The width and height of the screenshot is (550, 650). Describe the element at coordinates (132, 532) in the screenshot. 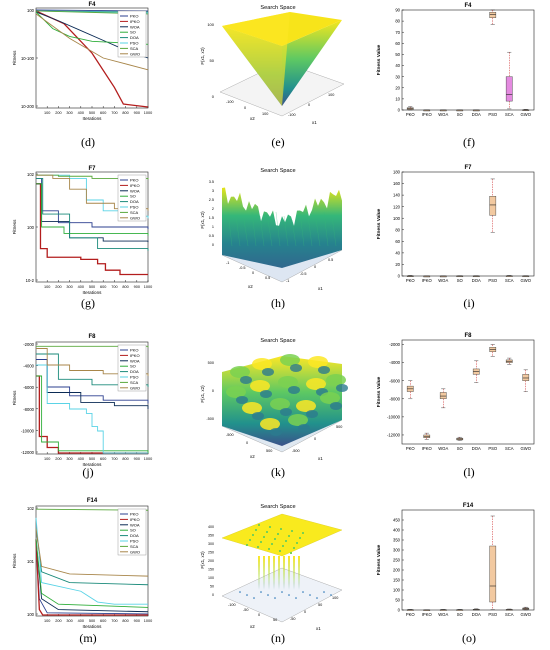

I see `legend-box` at that location.